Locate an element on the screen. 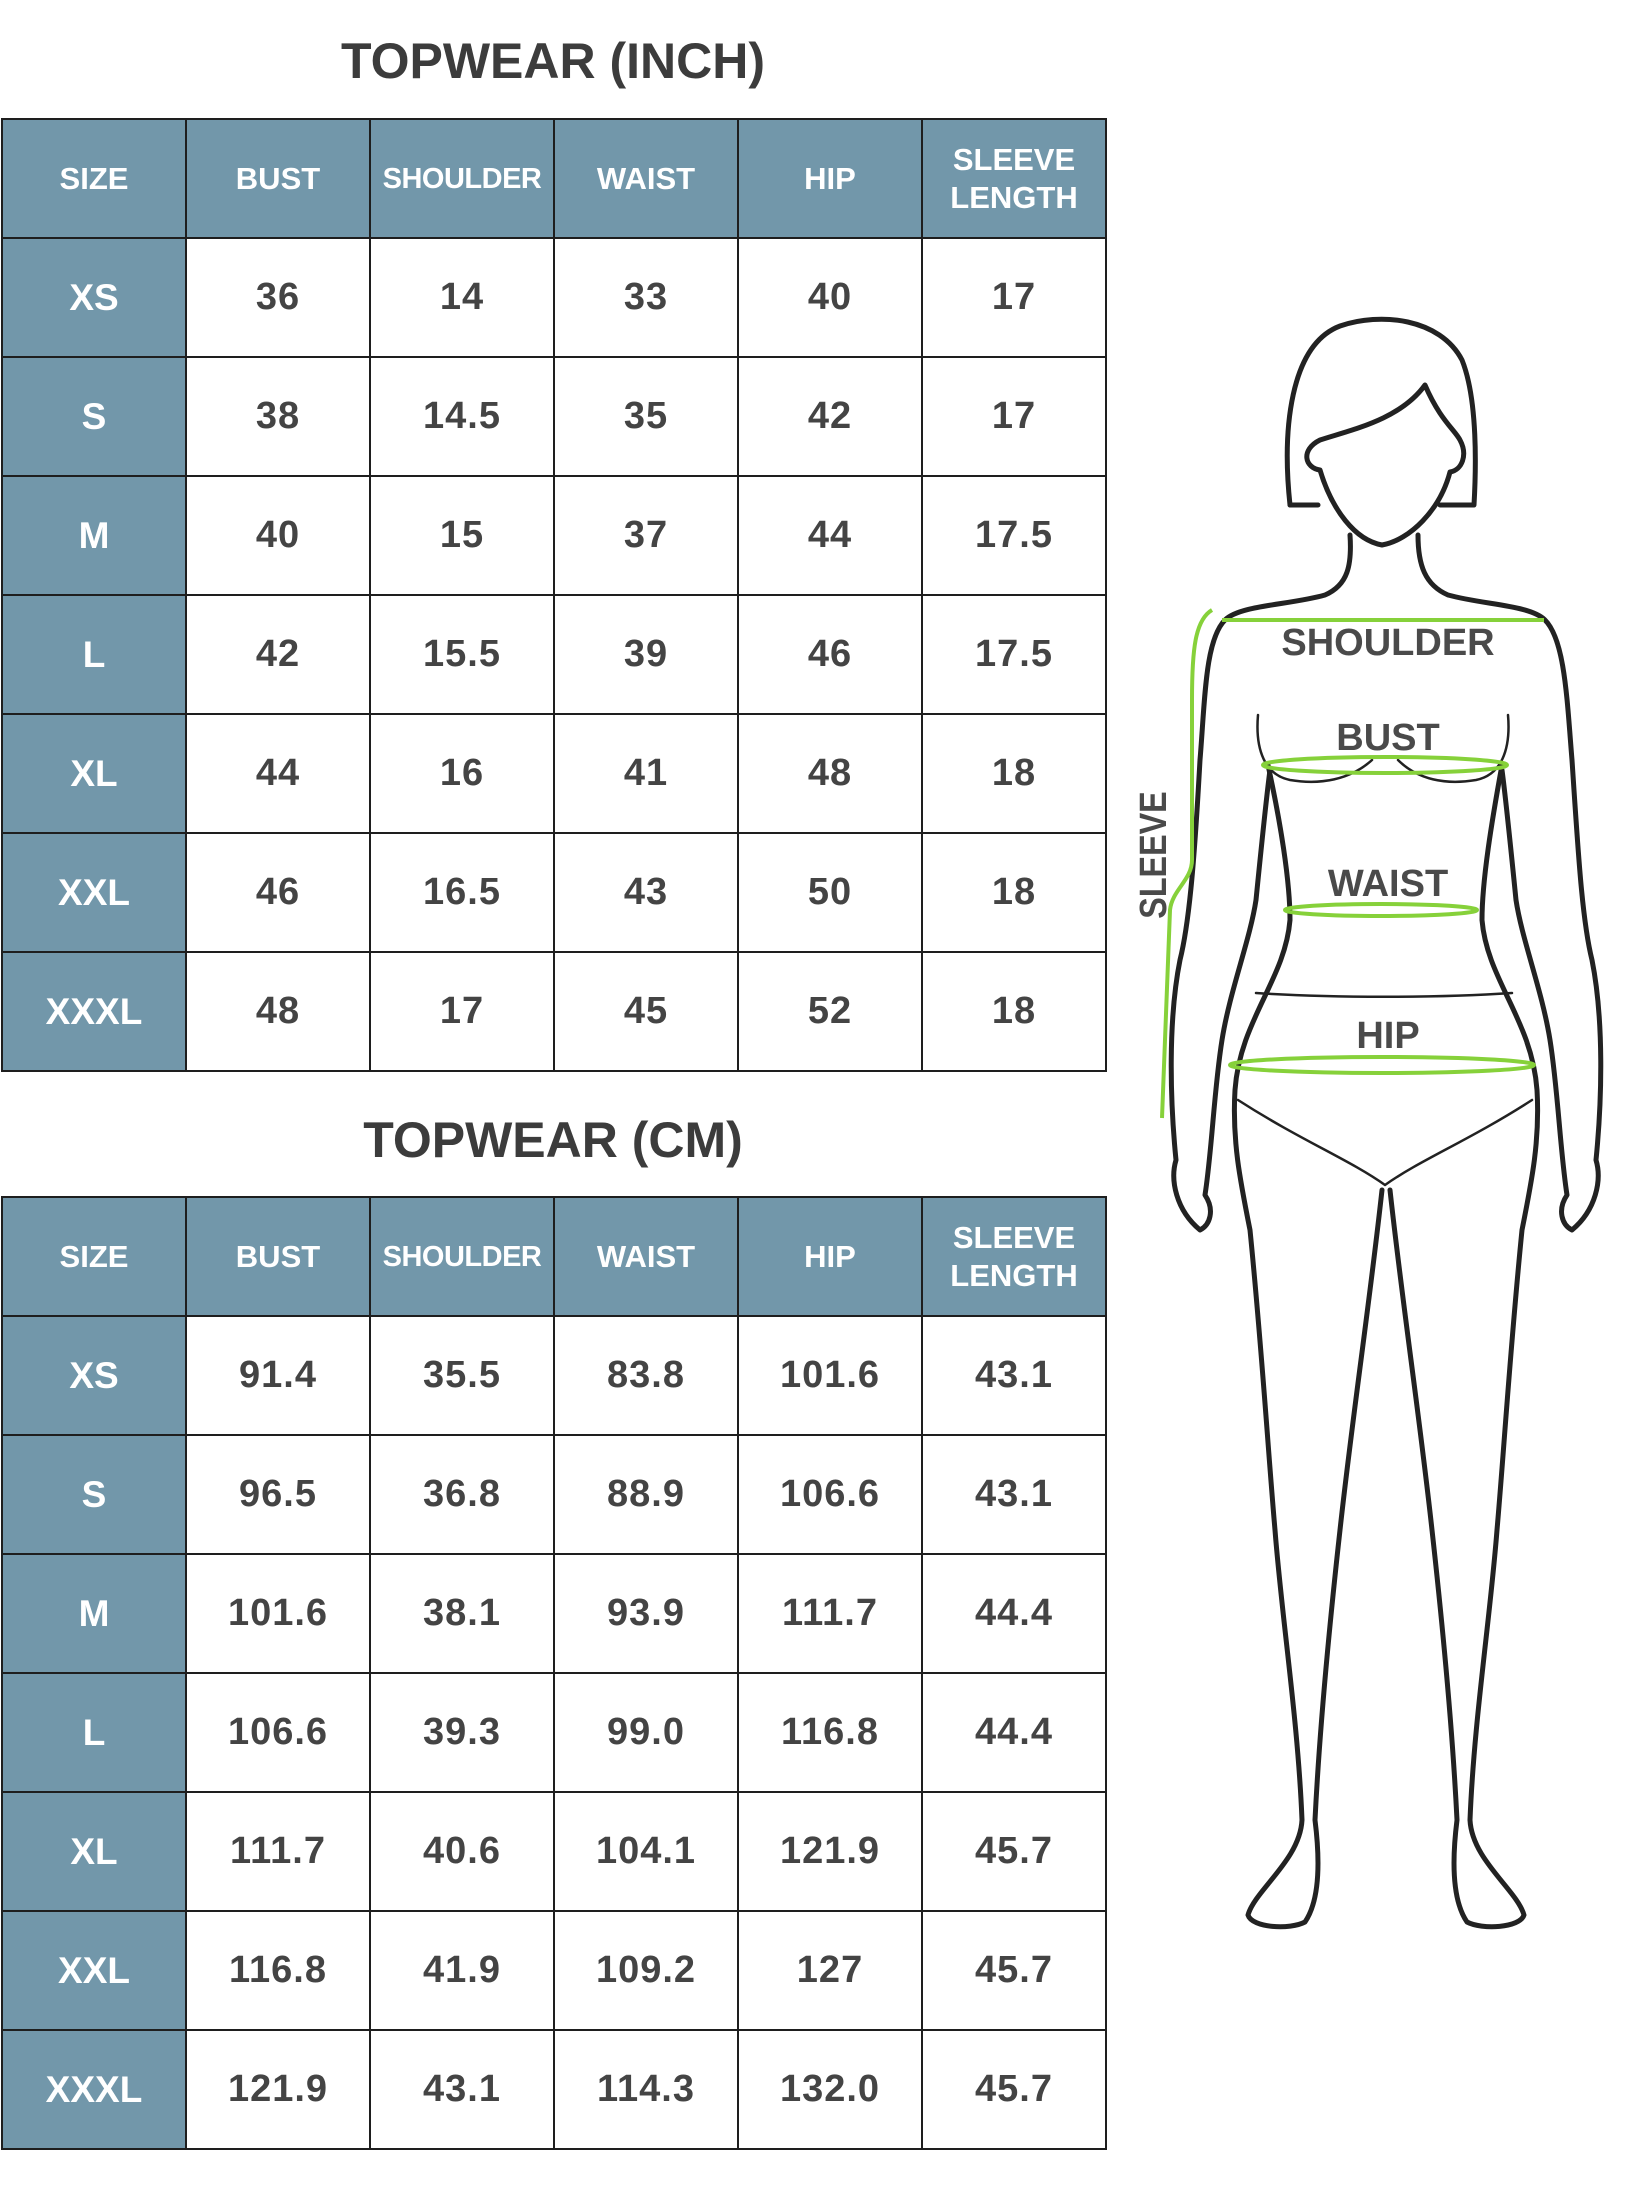 This screenshot has width=1652, height=2200. table-row: M 40 15 37 44 17.5 is located at coordinates (554, 535).